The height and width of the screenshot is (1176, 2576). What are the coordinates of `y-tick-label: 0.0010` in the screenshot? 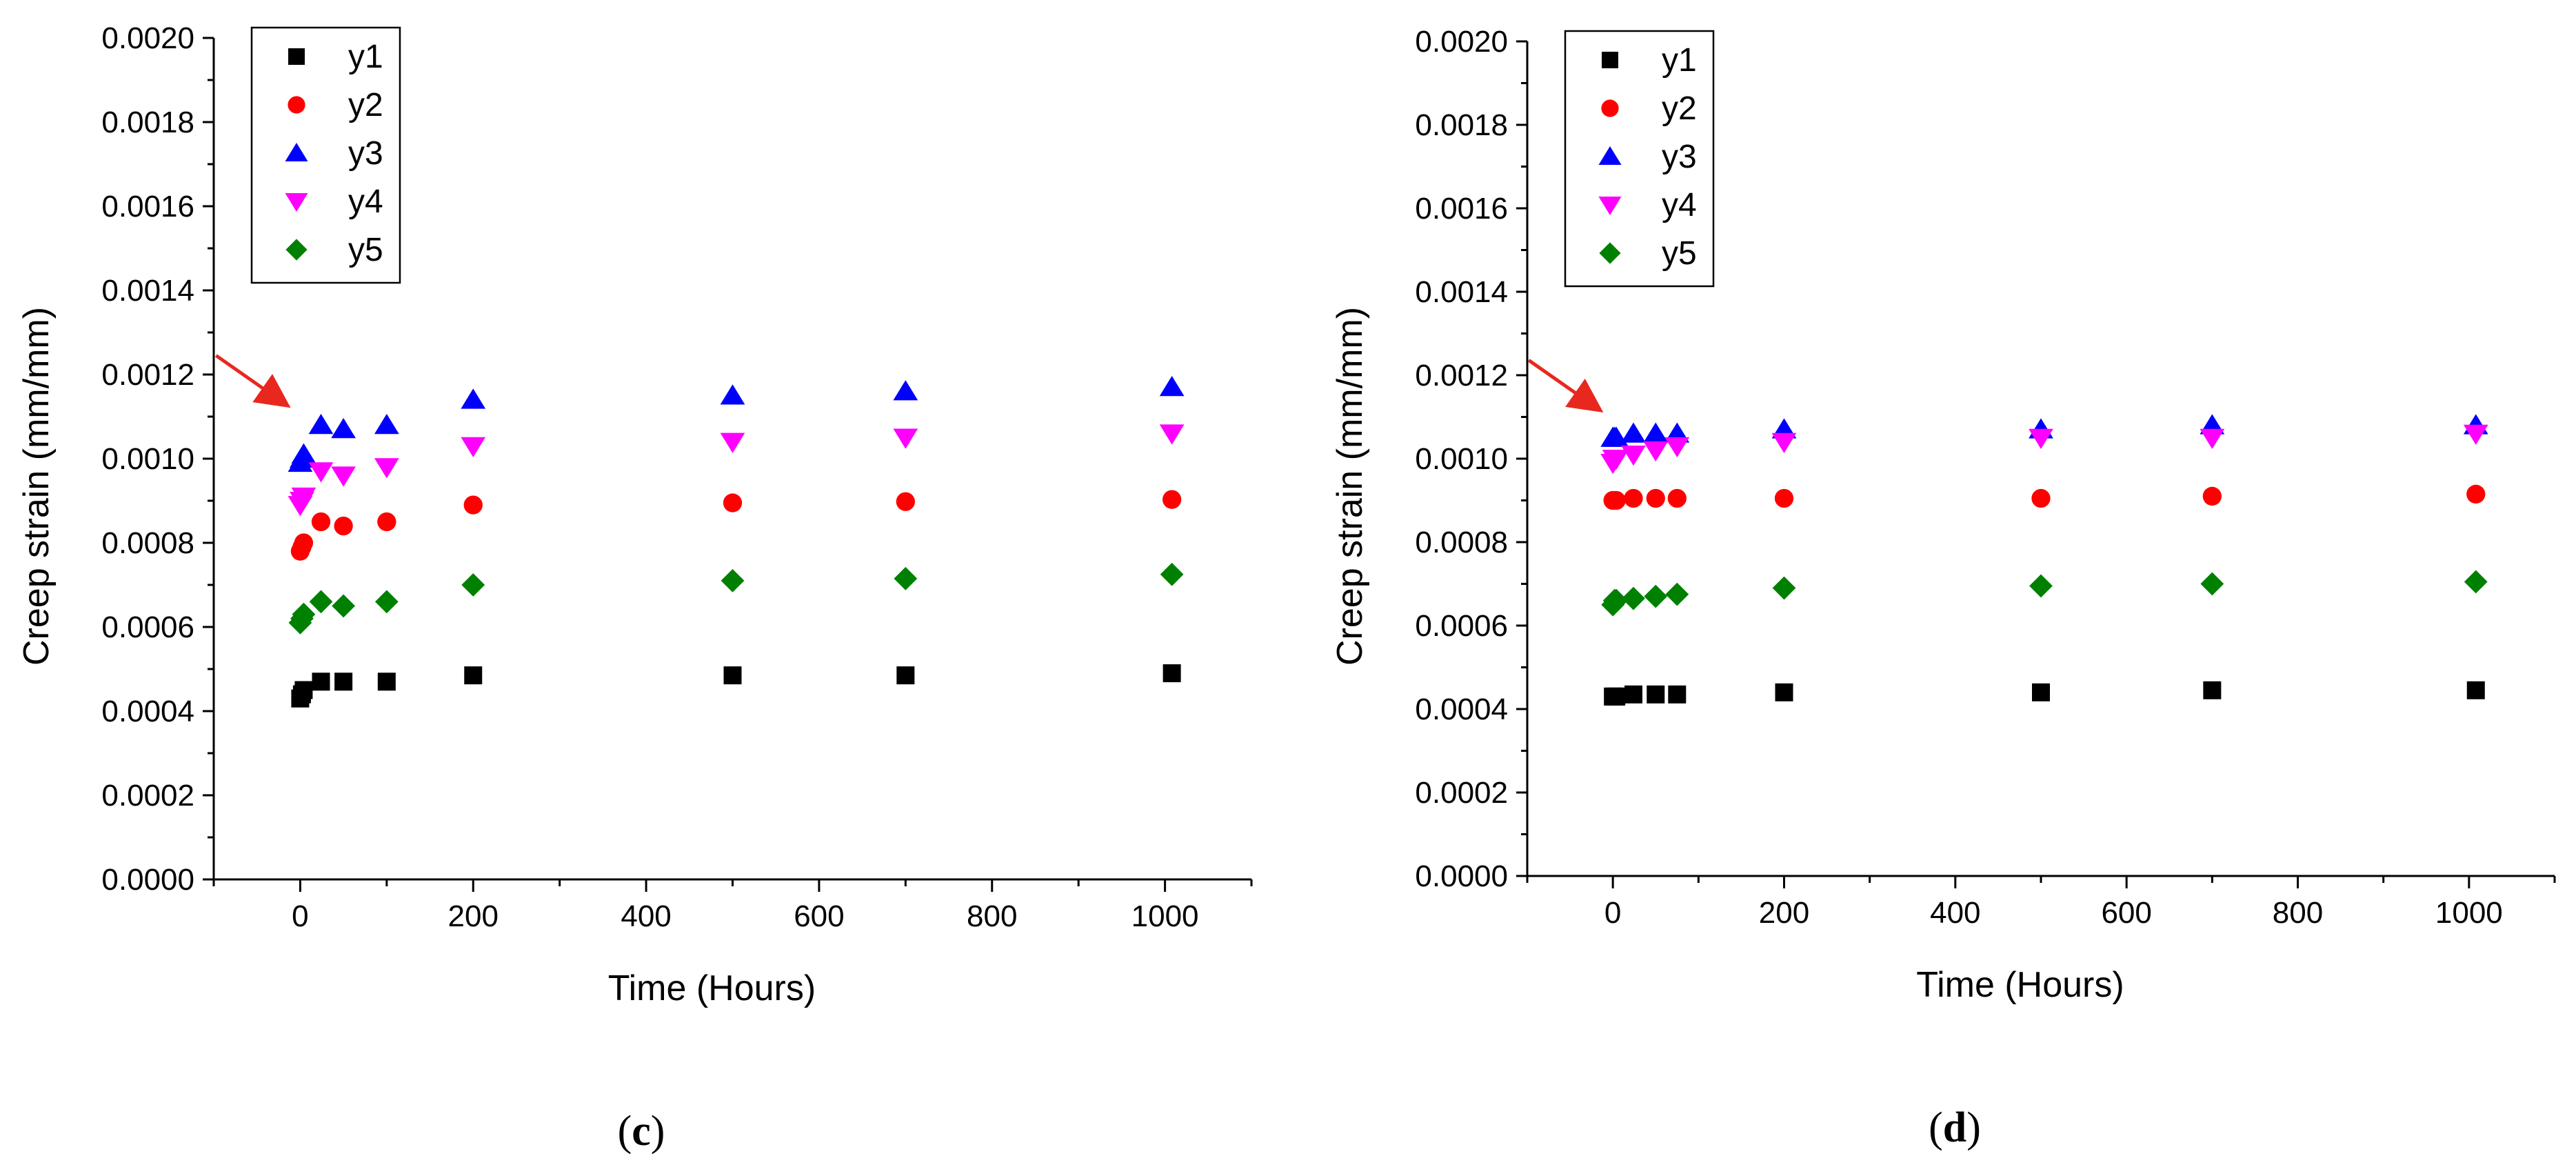 It's located at (1461, 459).